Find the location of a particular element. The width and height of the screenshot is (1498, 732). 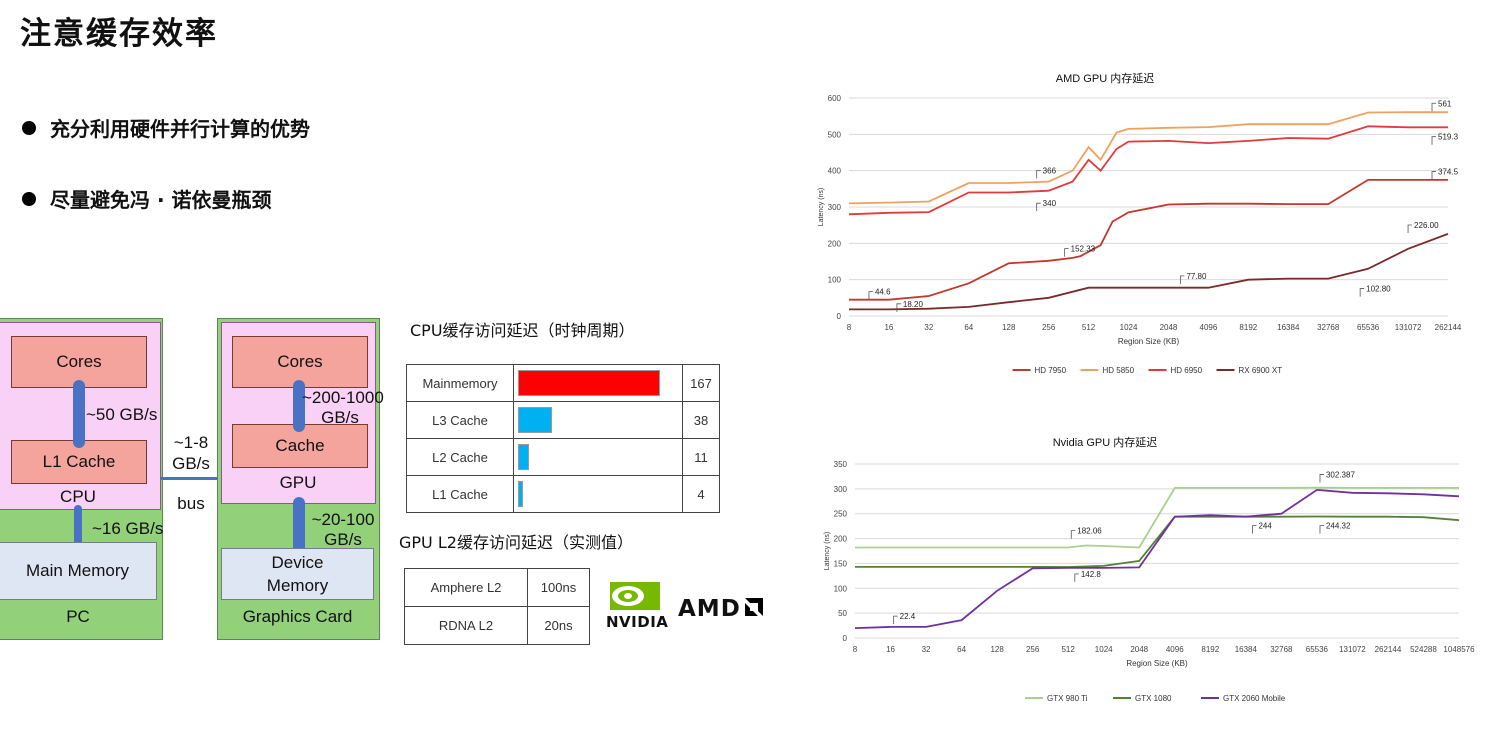

cpu-table-title: CPU缓存访问延迟（时钟周期） is located at coordinates (522, 330).